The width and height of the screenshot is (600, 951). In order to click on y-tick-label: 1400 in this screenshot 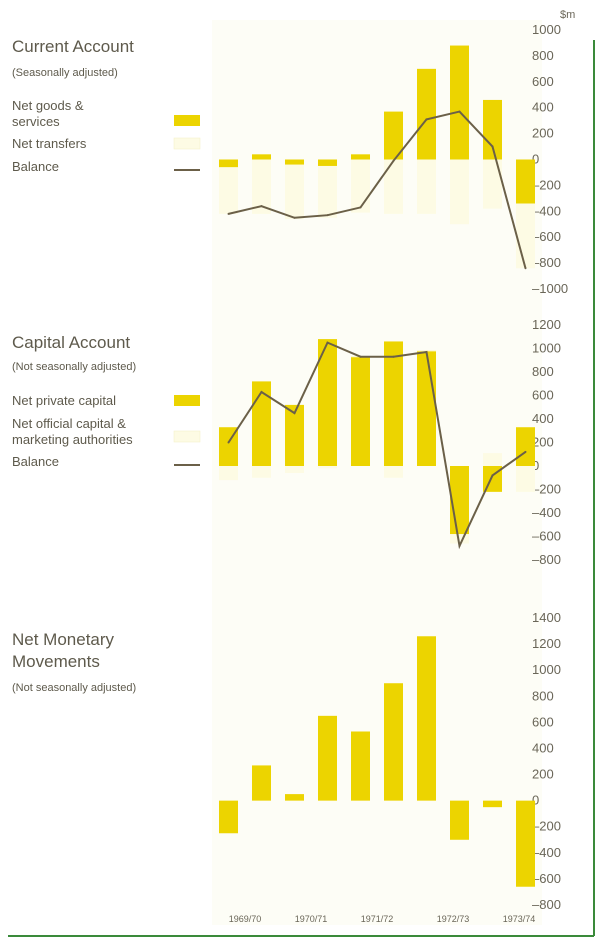, I will do `click(546, 617)`.